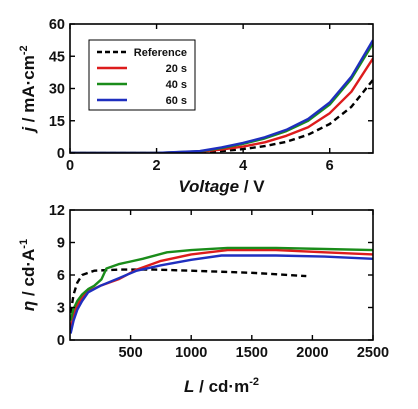 This screenshot has width=418, height=409. I want to click on legend-entry: 20 s, so click(176, 69).